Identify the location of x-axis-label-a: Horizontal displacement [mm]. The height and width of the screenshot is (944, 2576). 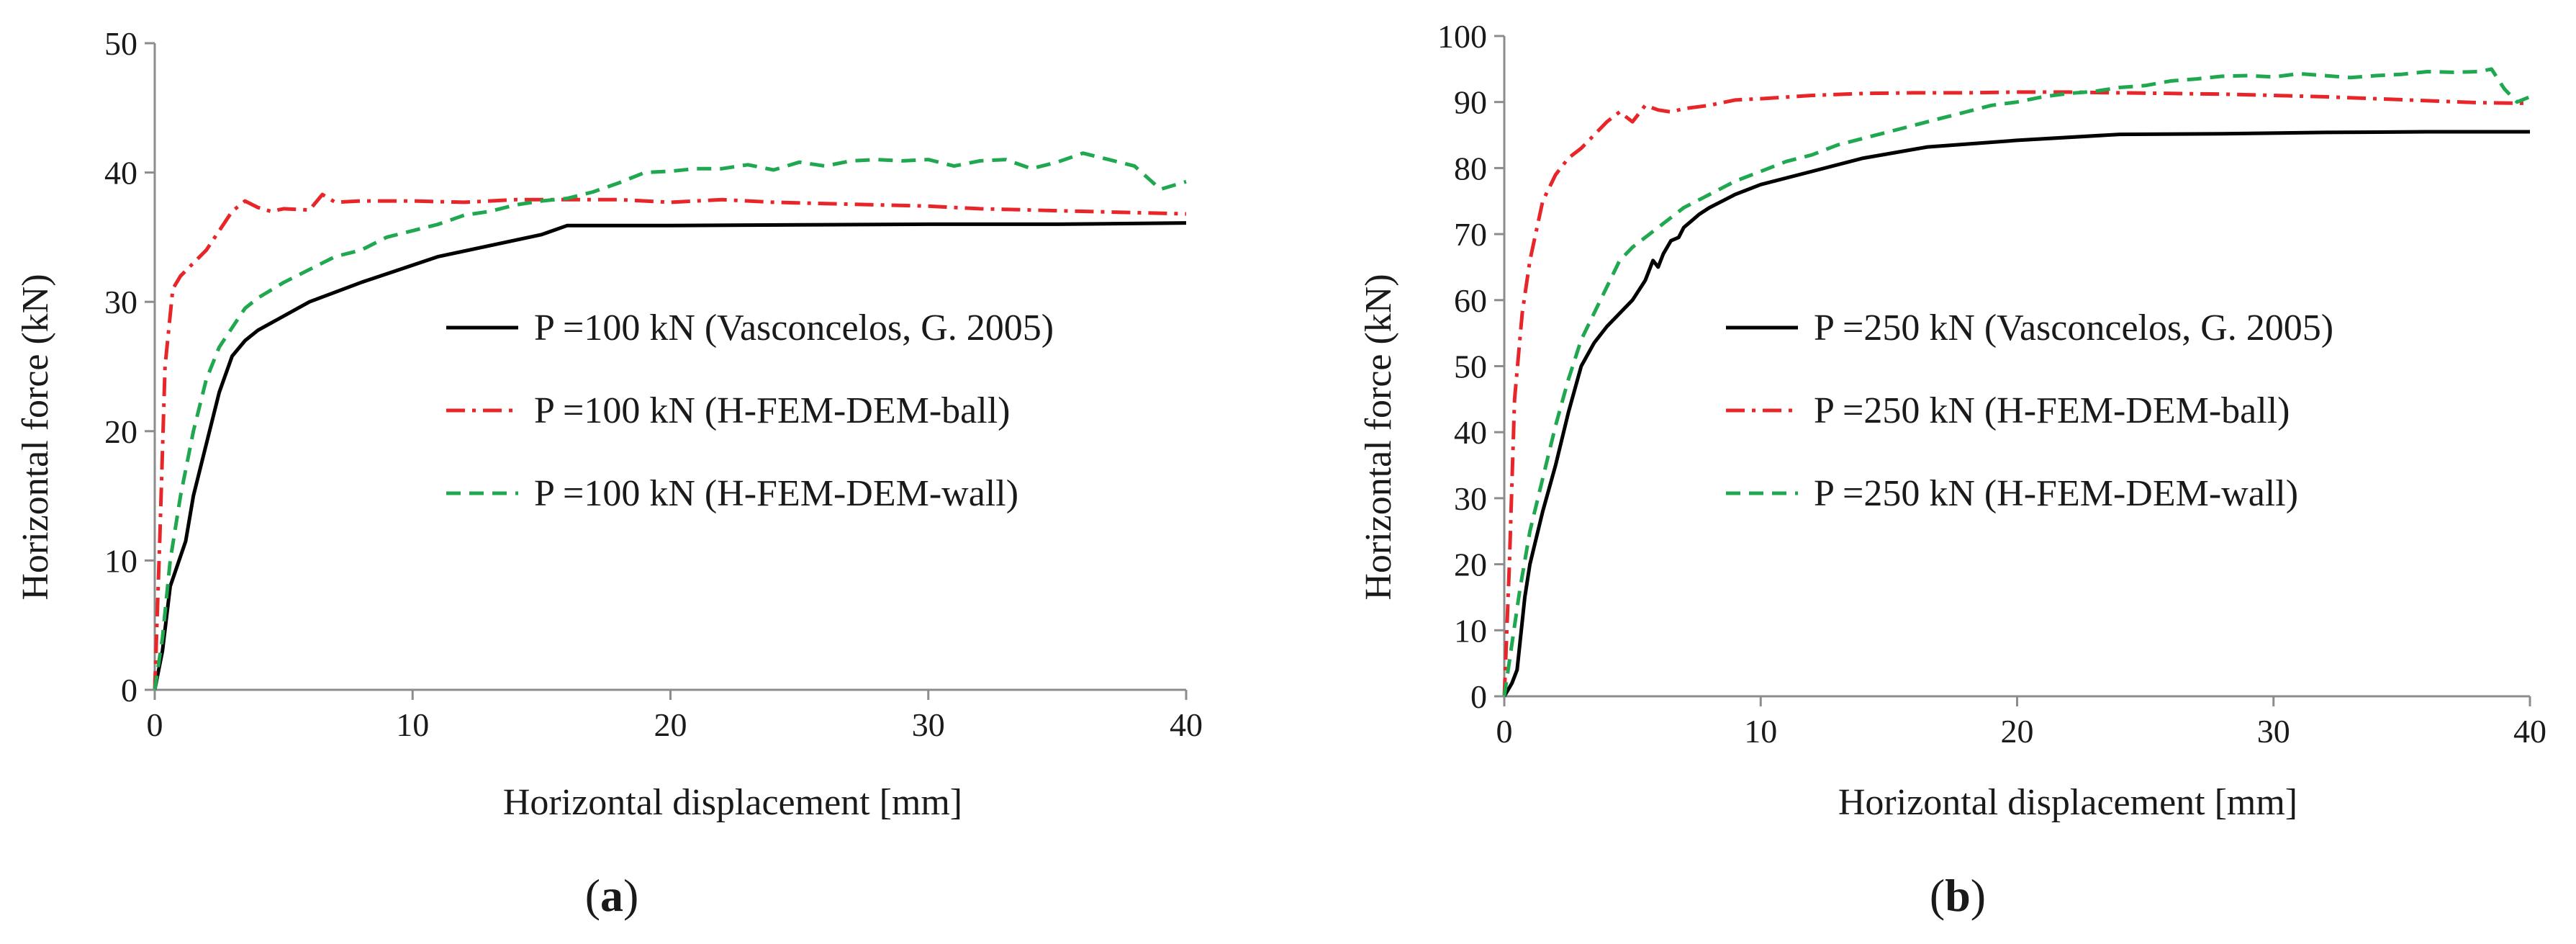
(732, 802).